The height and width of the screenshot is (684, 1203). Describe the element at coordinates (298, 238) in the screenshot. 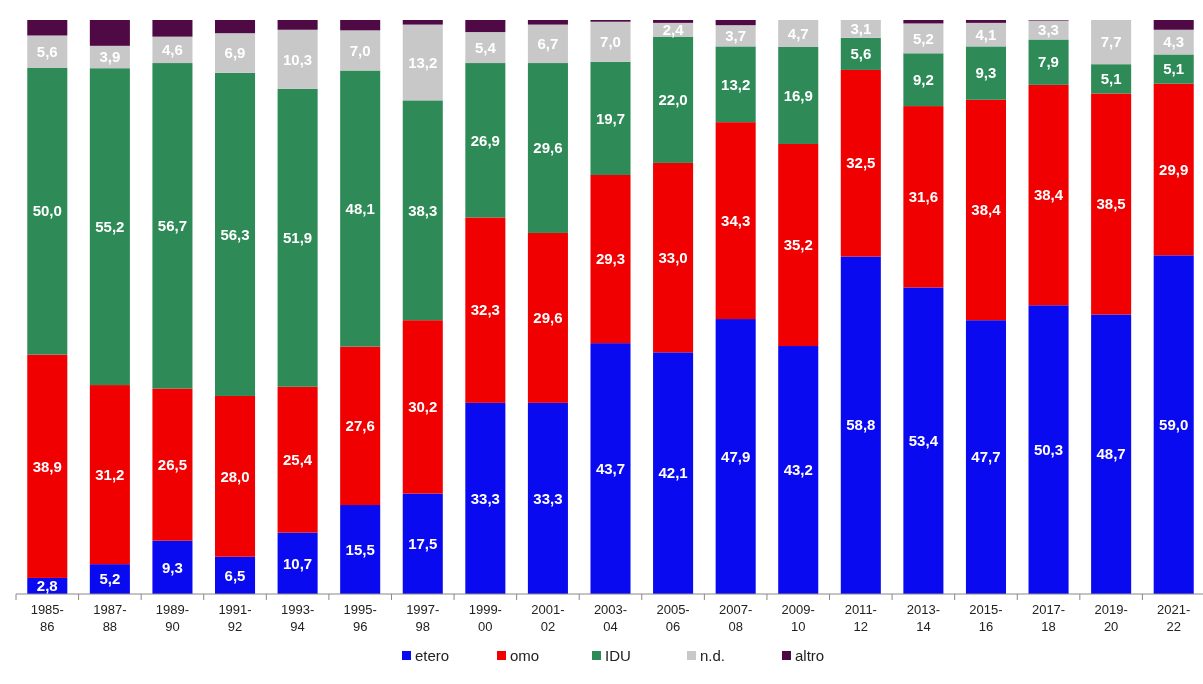

I see `data-label: 51,9` at that location.